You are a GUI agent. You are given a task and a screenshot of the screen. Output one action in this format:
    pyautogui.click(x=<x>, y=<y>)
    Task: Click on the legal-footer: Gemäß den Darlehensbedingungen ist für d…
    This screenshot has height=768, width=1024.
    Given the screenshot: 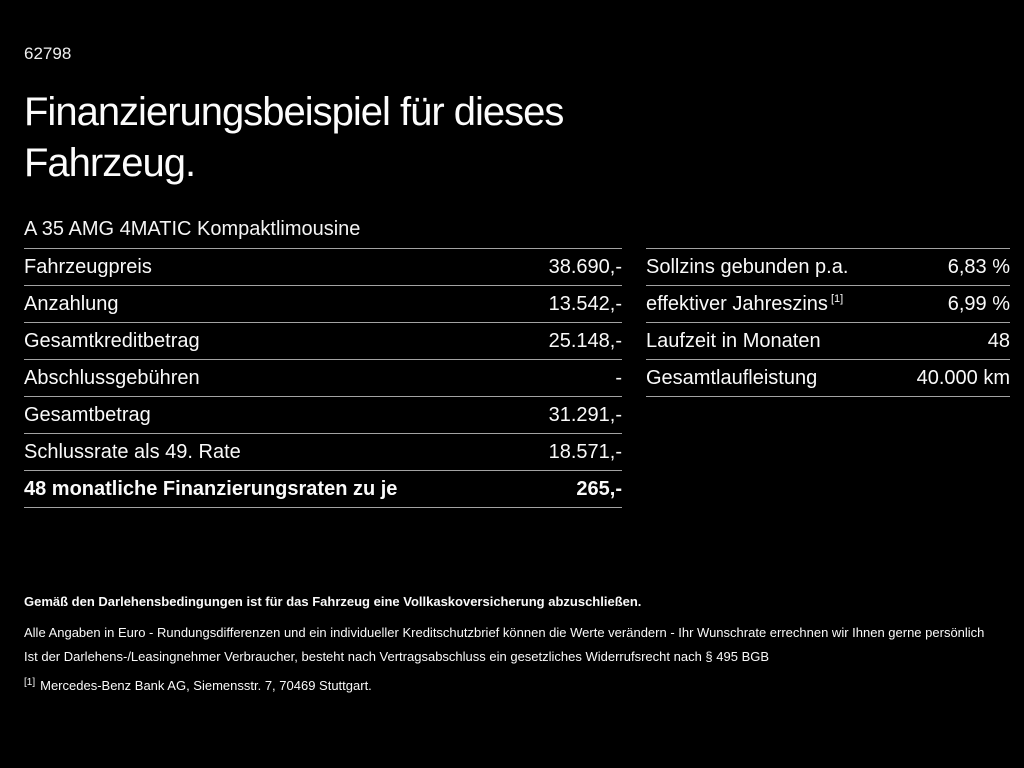 What is the action you would take?
    pyautogui.click(x=512, y=643)
    